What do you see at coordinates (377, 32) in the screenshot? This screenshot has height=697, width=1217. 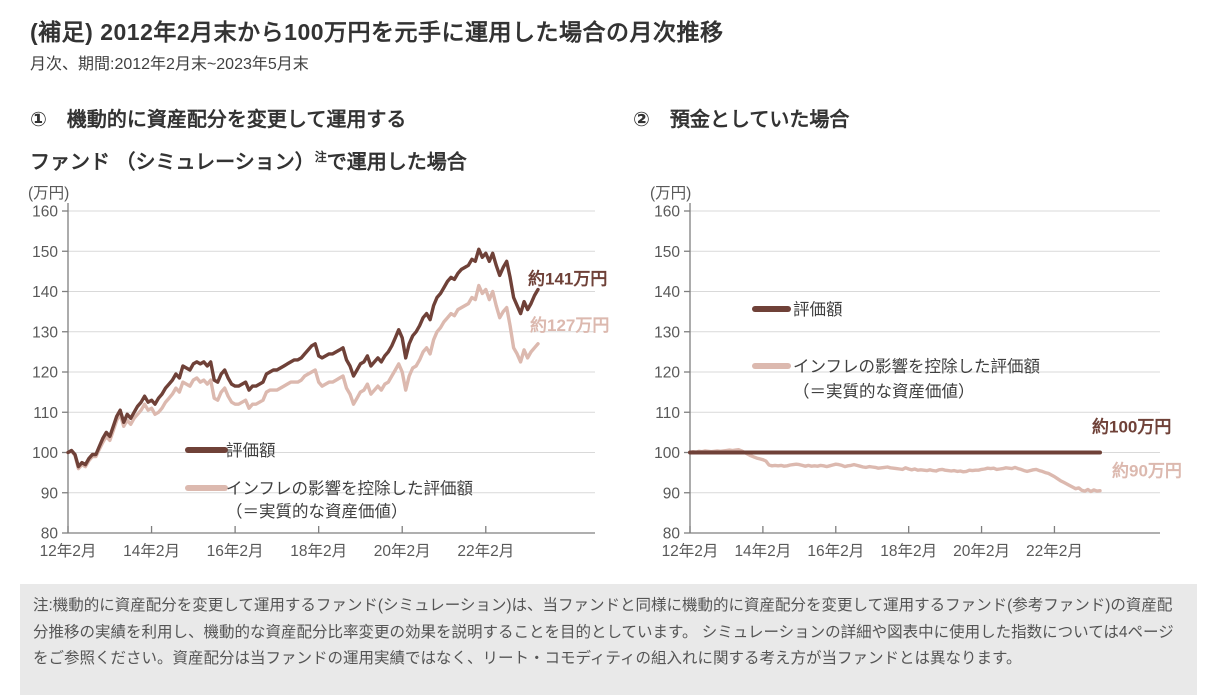 I see `page-title: (補足) 2012年2月末から100万円を元手に運用した場合の月次推移` at bounding box center [377, 32].